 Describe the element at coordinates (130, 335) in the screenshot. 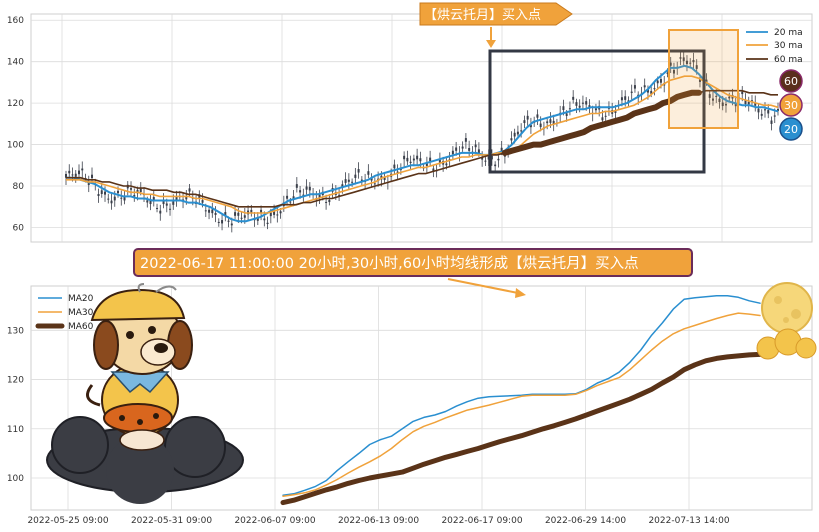

I see `dog-eye-left` at that location.